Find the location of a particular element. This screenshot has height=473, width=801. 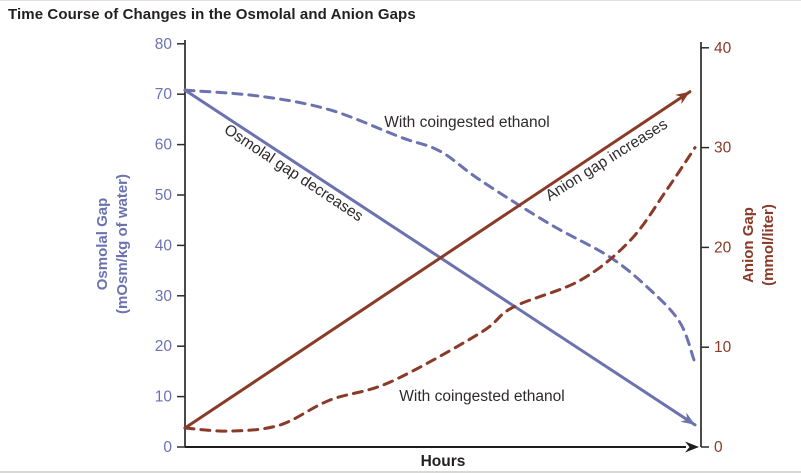

left-axis-tick-label: 20 is located at coordinates (164, 346).